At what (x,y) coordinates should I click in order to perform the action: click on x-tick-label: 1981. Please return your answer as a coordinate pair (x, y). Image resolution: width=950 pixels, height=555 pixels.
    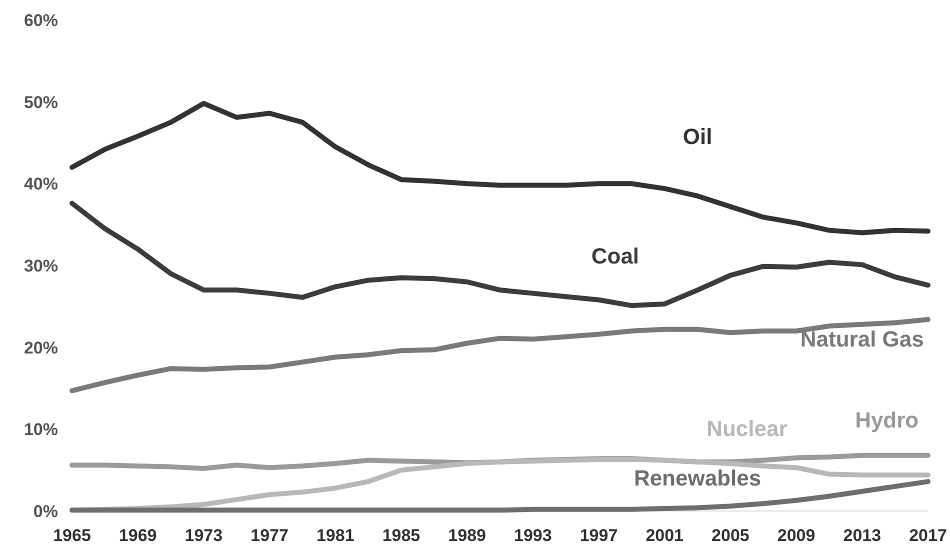
    Looking at the image, I should click on (335, 535).